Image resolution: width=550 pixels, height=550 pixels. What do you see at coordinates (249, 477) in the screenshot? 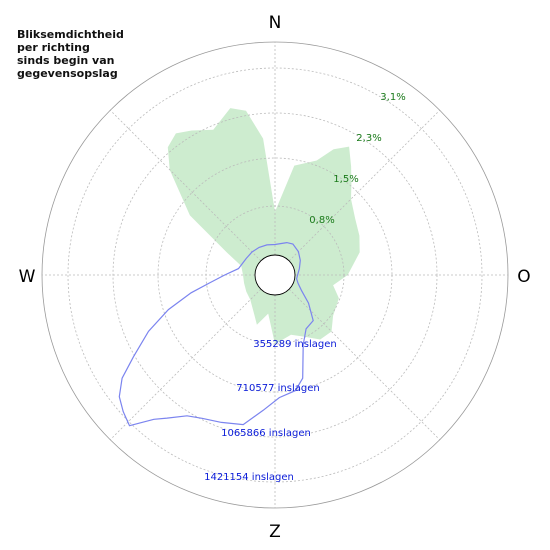
I see `strikes-ring-label: 1421154 inslagen` at bounding box center [249, 477].